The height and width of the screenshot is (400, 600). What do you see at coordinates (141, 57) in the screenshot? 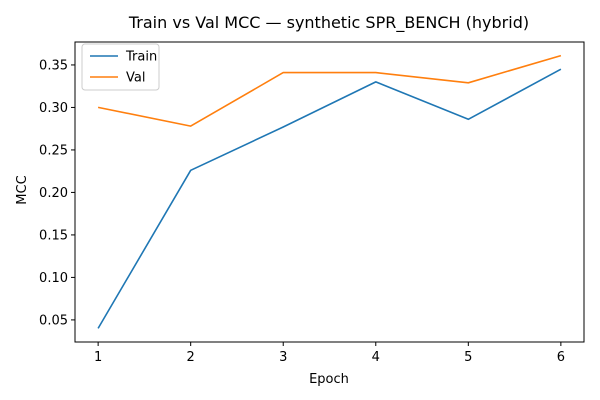
I see `legend-label-train: Train` at bounding box center [141, 57].